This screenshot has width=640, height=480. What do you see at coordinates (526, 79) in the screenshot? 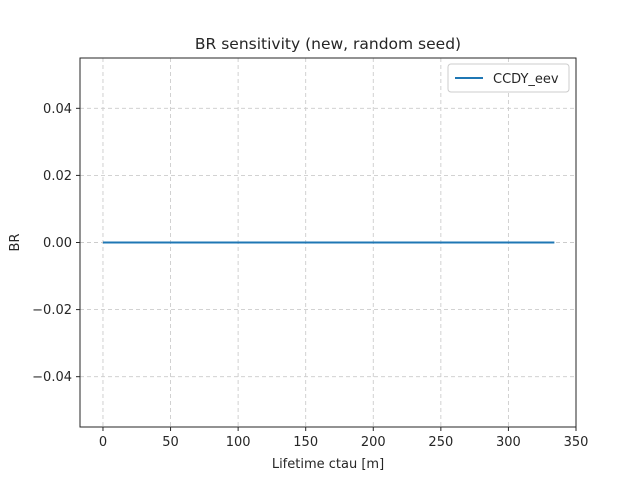
I see `legend-label-series-0: CCDY_eev` at bounding box center [526, 79].